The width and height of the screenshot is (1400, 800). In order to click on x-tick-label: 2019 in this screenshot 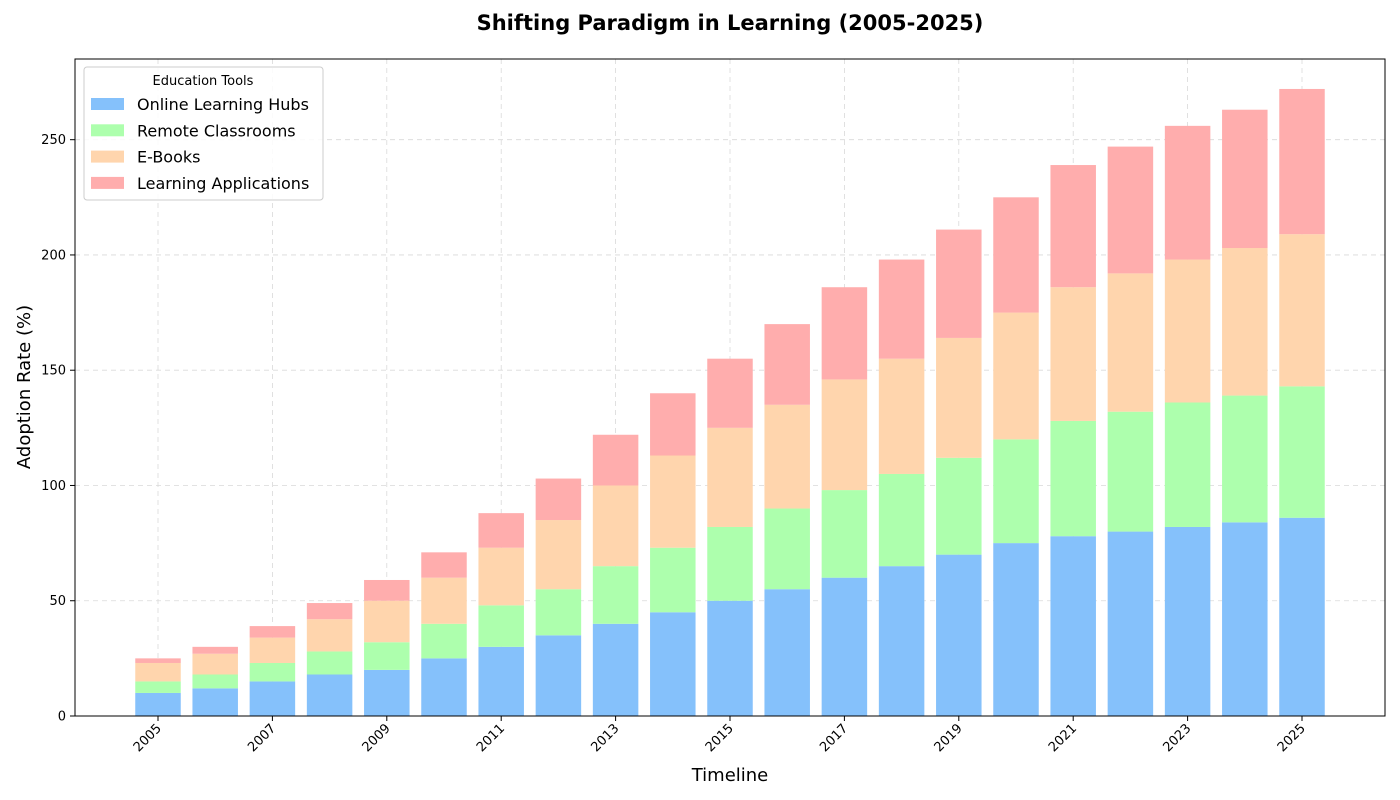, I will do `click(949, 738)`.